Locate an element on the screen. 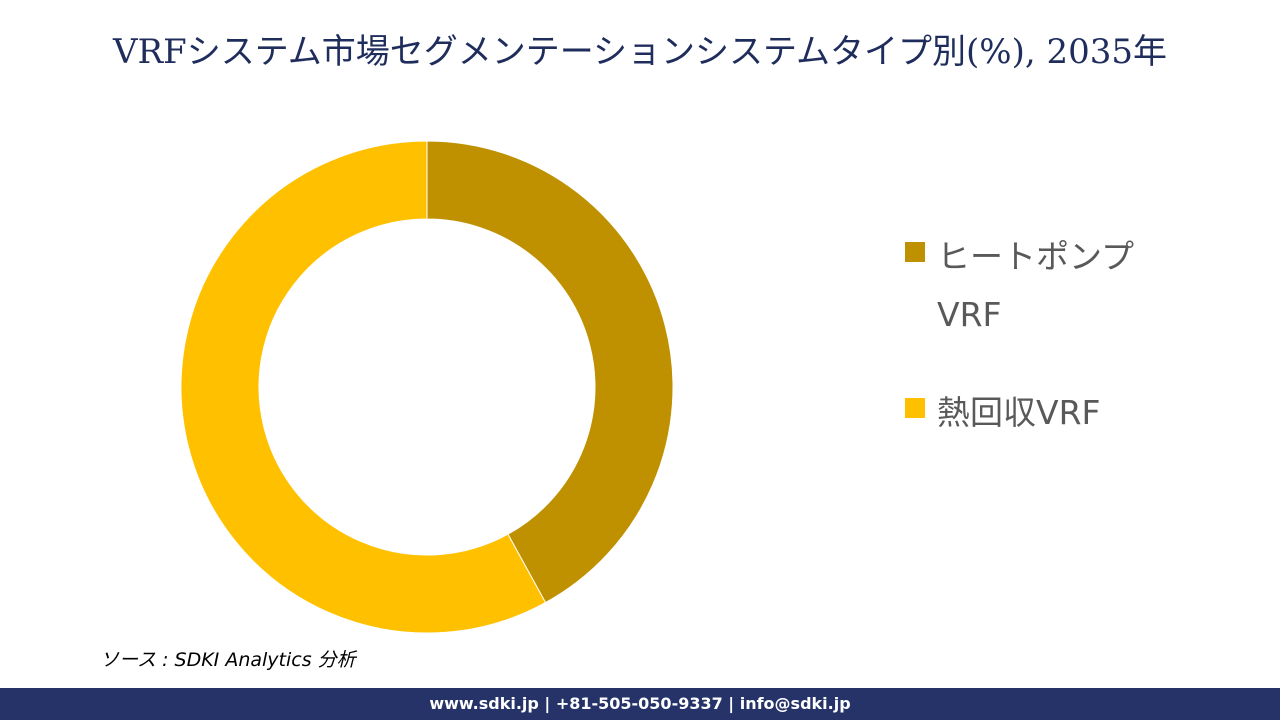 This screenshot has height=720, width=1280. legend: ヒートポンプVRF 熱回収VRF is located at coordinates (1033, 355).